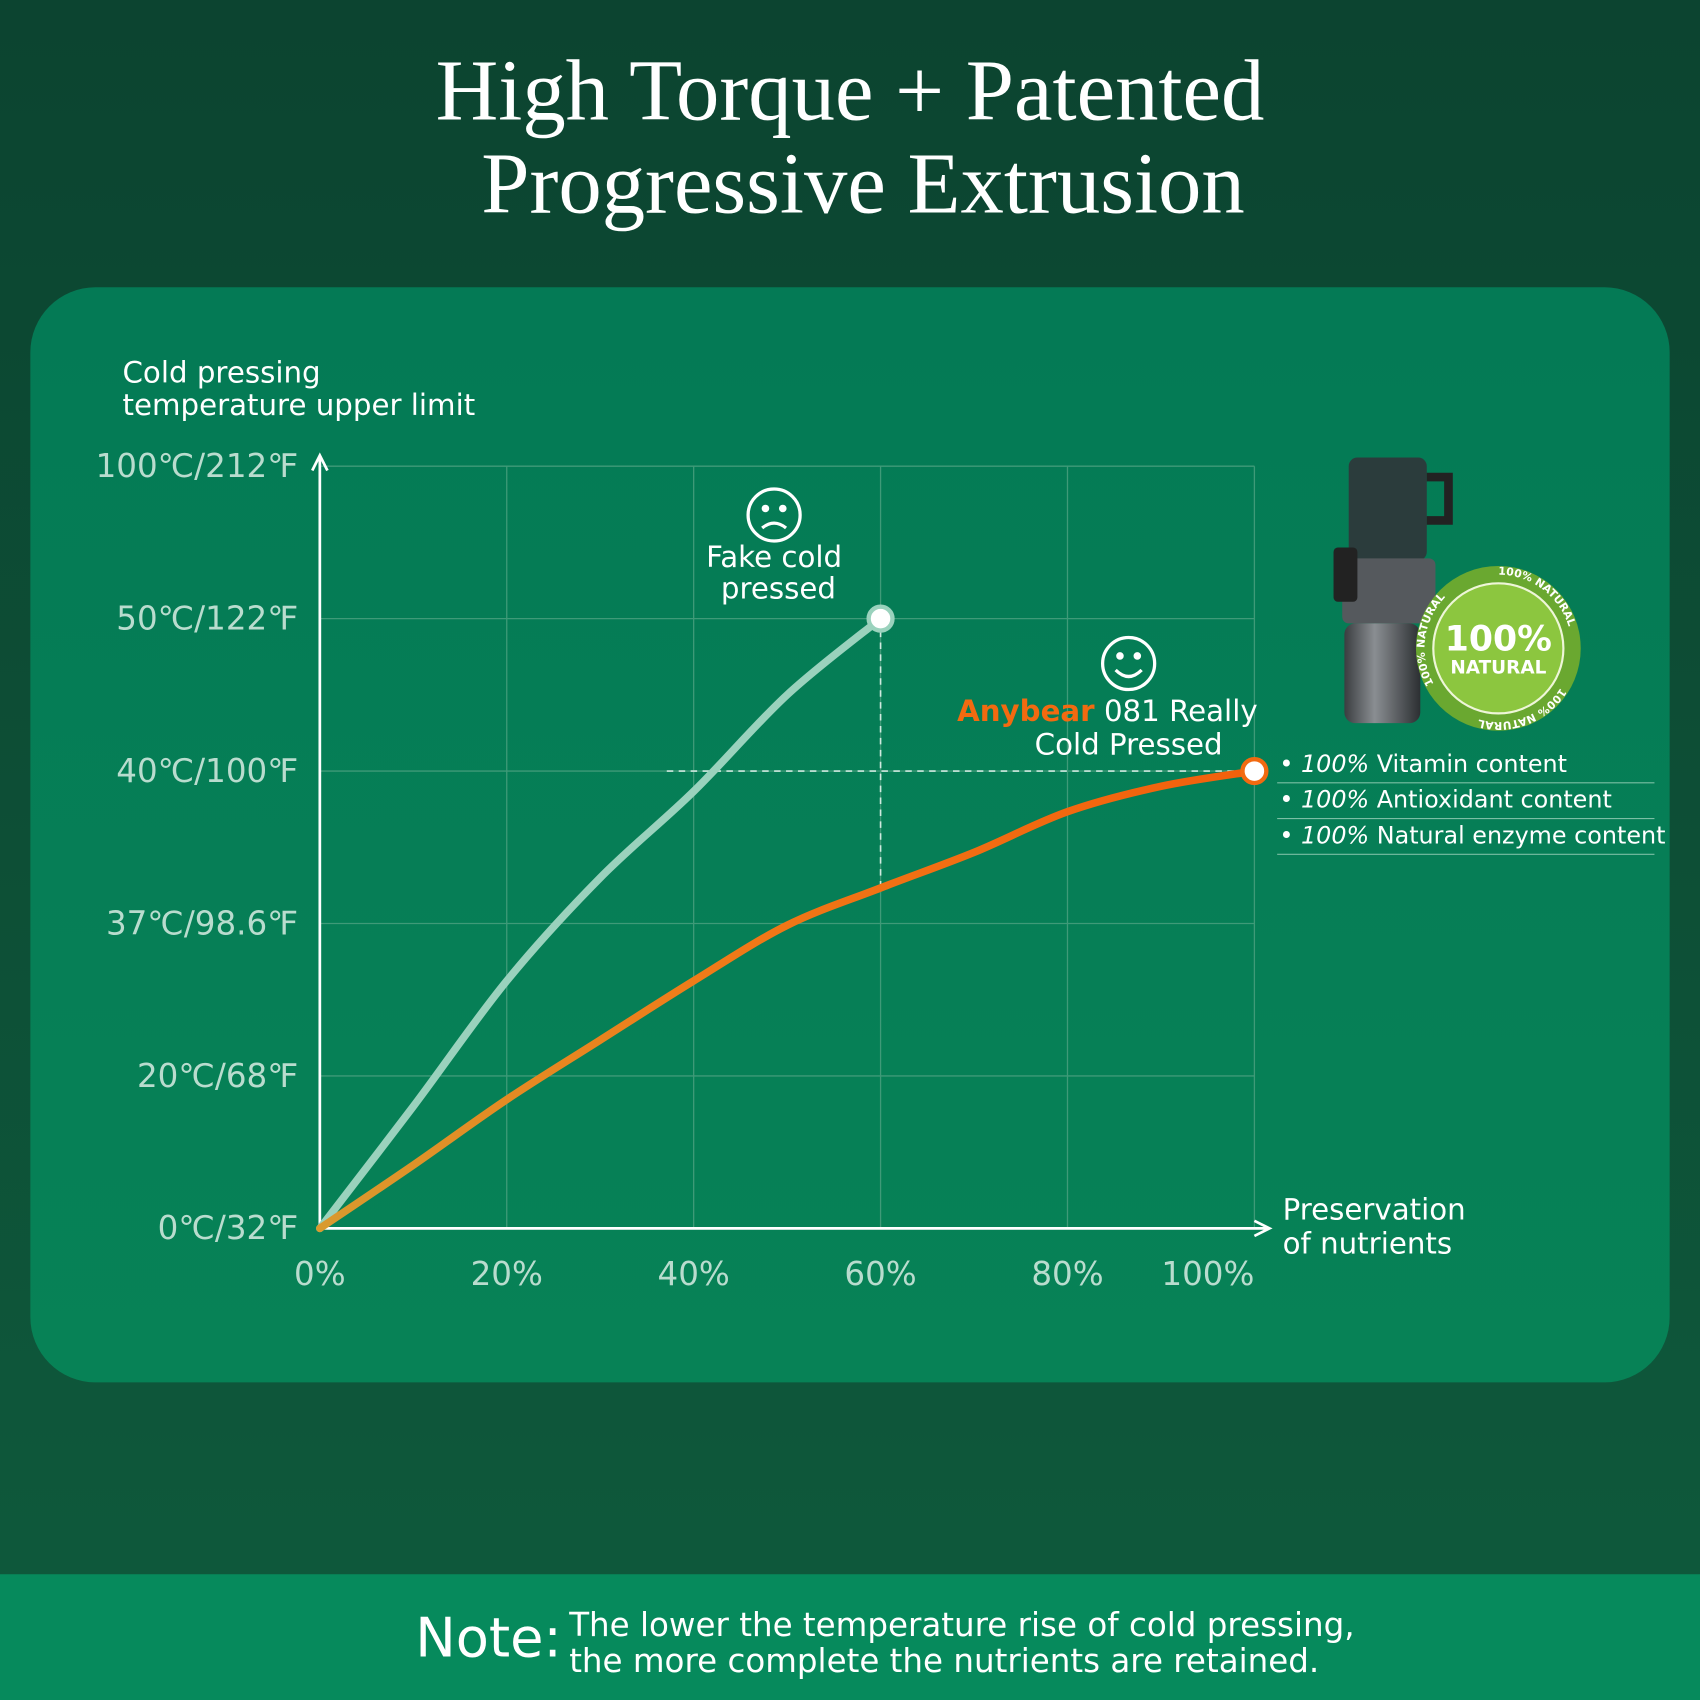  Describe the element at coordinates (320, 1274) in the screenshot. I see `x-tick-label: 0%` at that location.